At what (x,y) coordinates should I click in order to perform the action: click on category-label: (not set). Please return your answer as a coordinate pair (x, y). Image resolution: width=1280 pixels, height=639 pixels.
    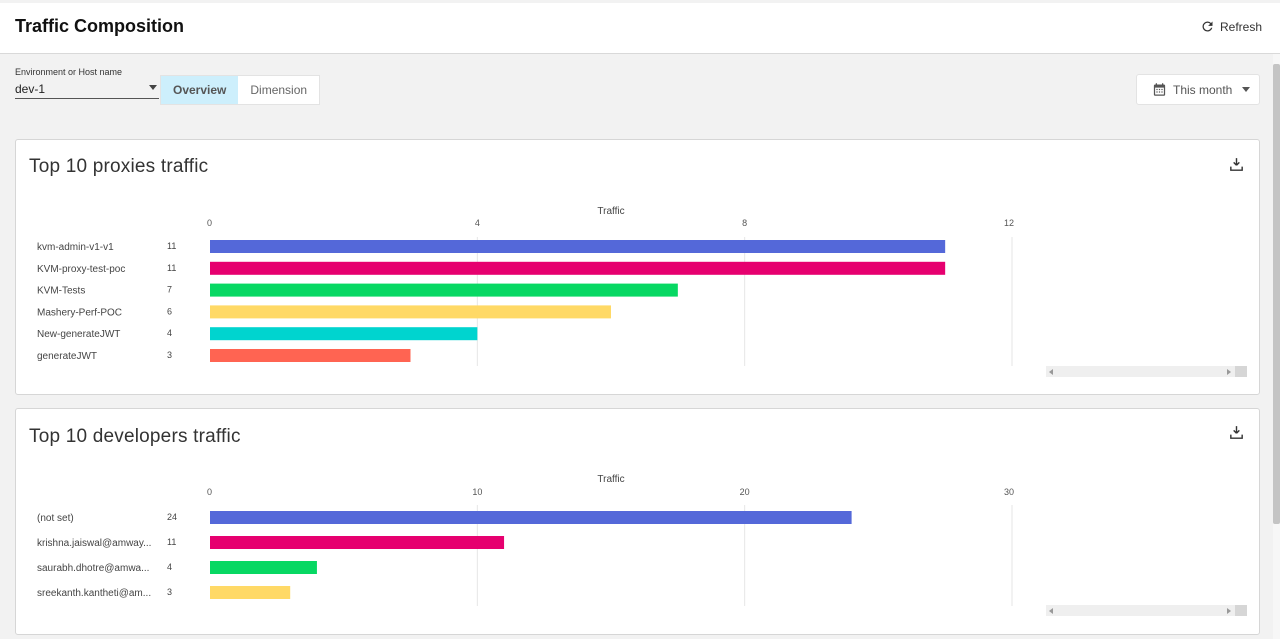
    Looking at the image, I should click on (55, 518).